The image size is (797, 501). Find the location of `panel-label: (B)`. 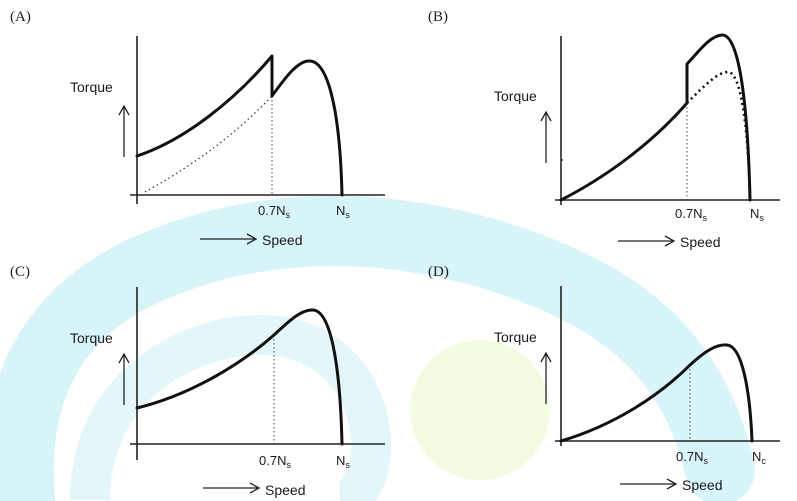

panel-label: (B) is located at coordinates (438, 17).